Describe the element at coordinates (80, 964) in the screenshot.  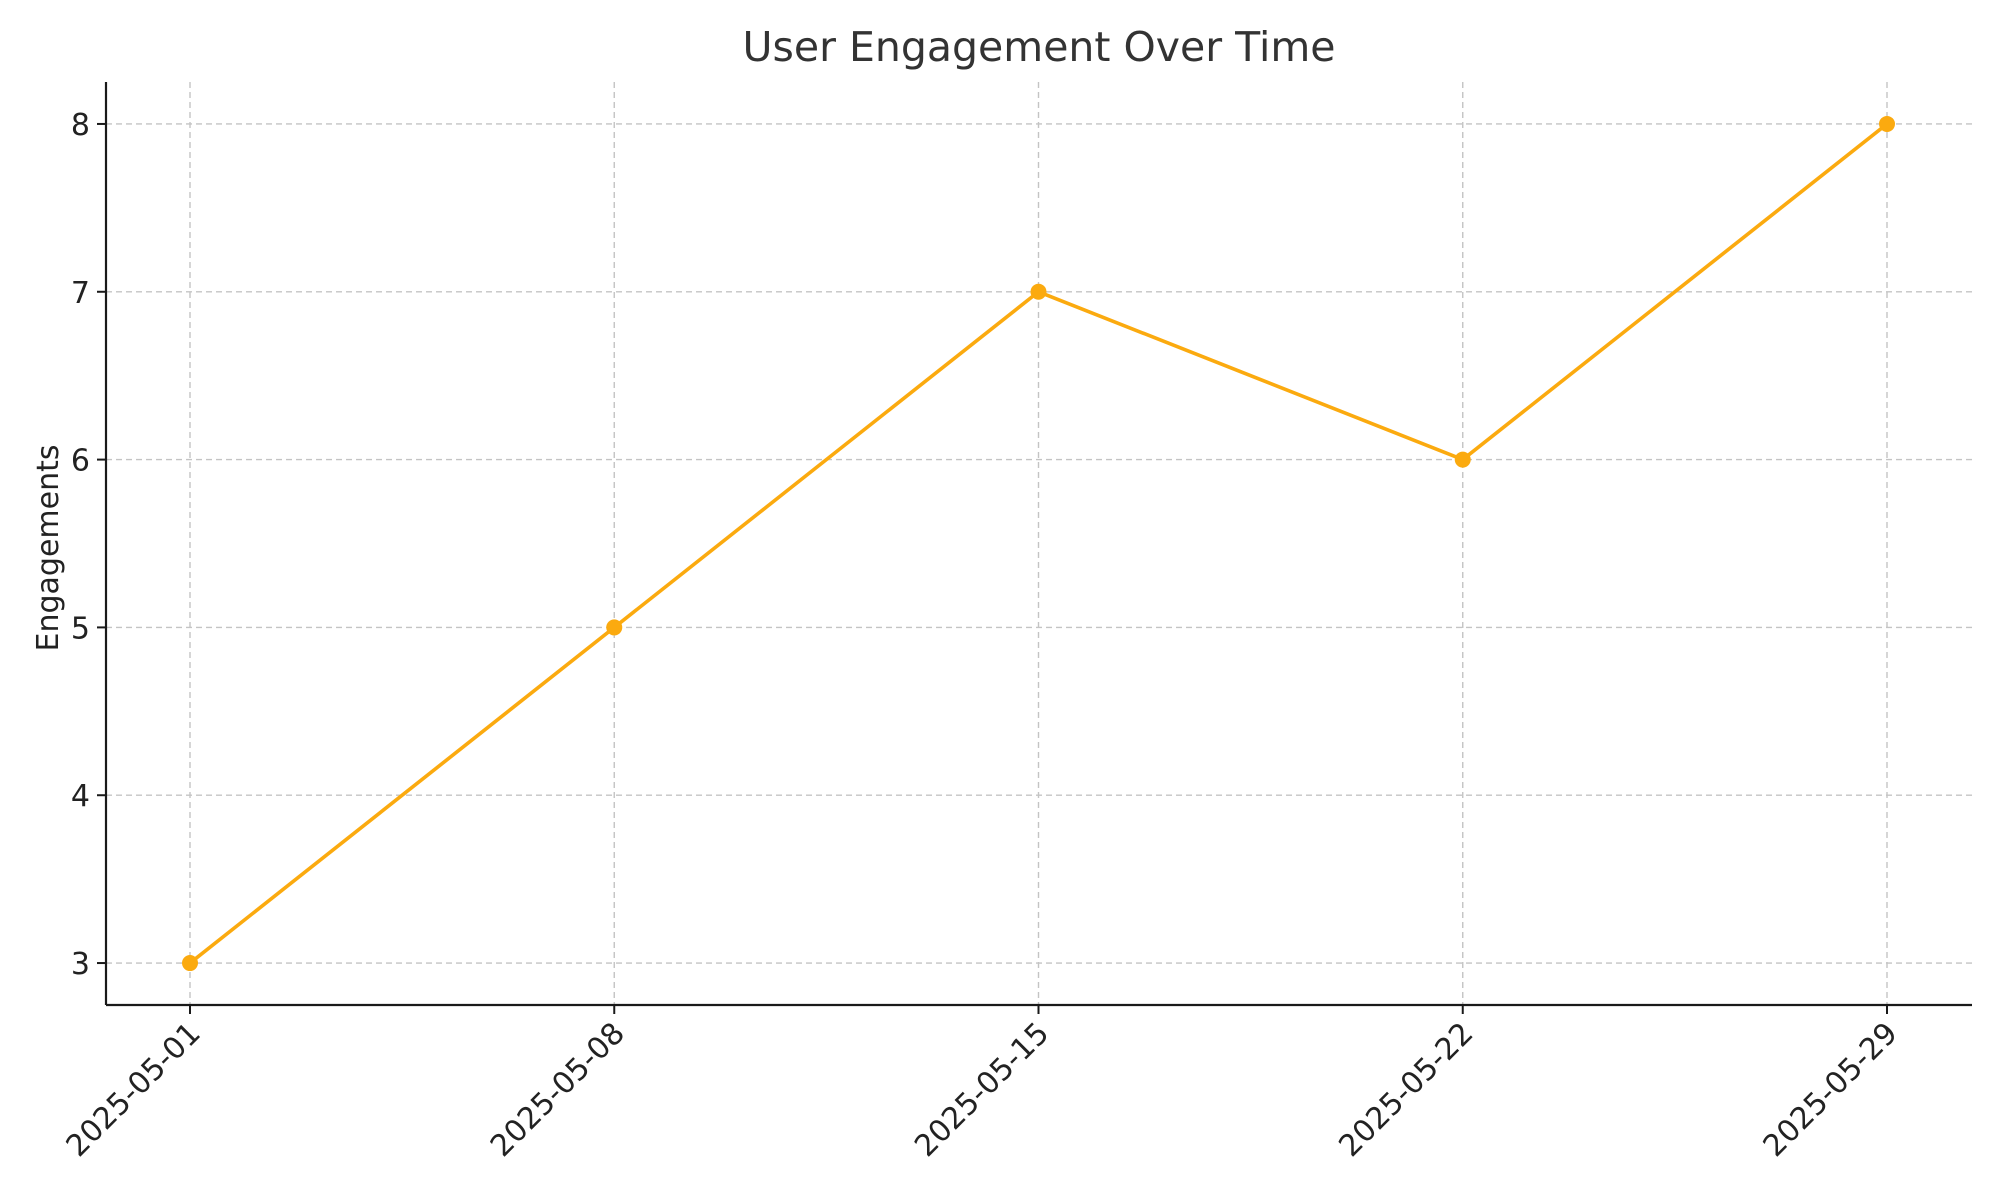
I see `y-tick-label: 3` at that location.